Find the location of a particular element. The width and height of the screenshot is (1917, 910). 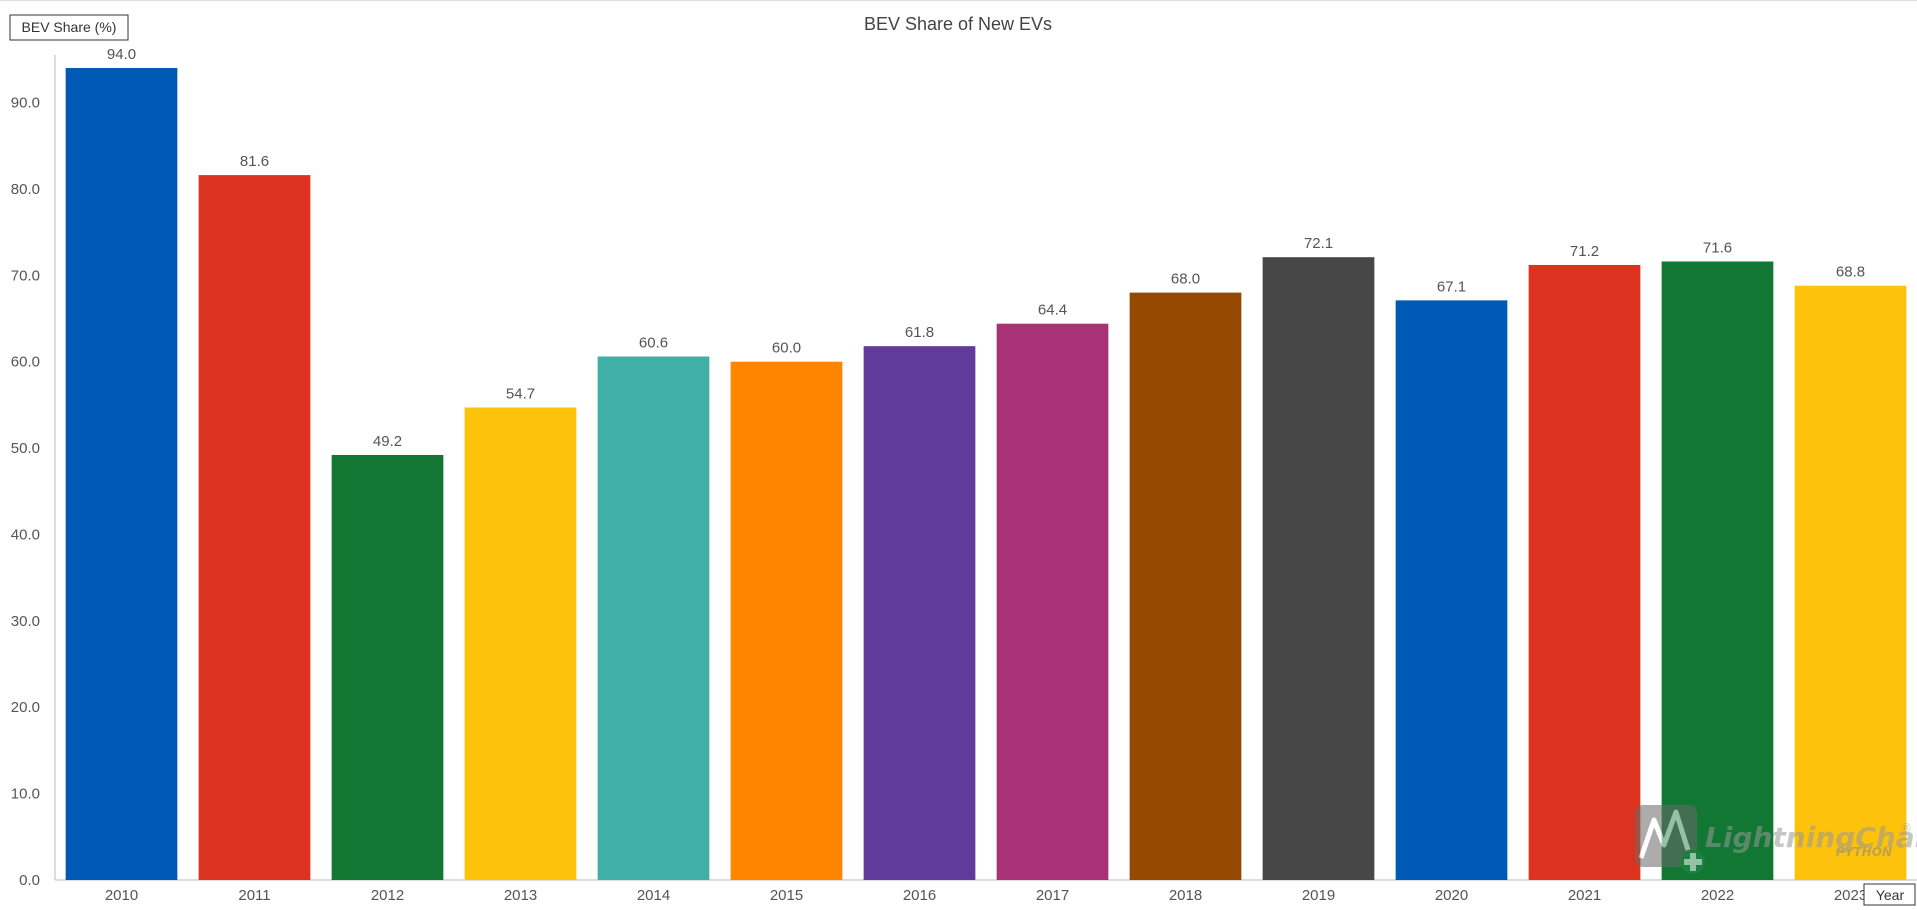

top-border is located at coordinates (958, 0).